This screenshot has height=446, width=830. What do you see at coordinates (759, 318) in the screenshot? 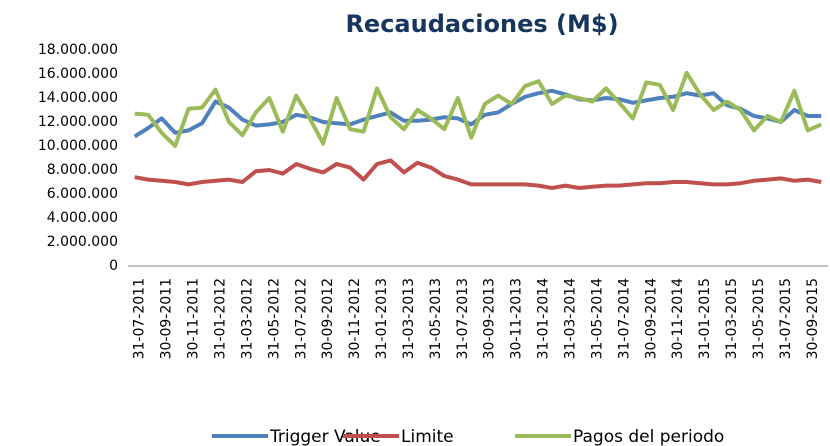
I see `x-tick-label: 31-05-2015` at bounding box center [759, 318].